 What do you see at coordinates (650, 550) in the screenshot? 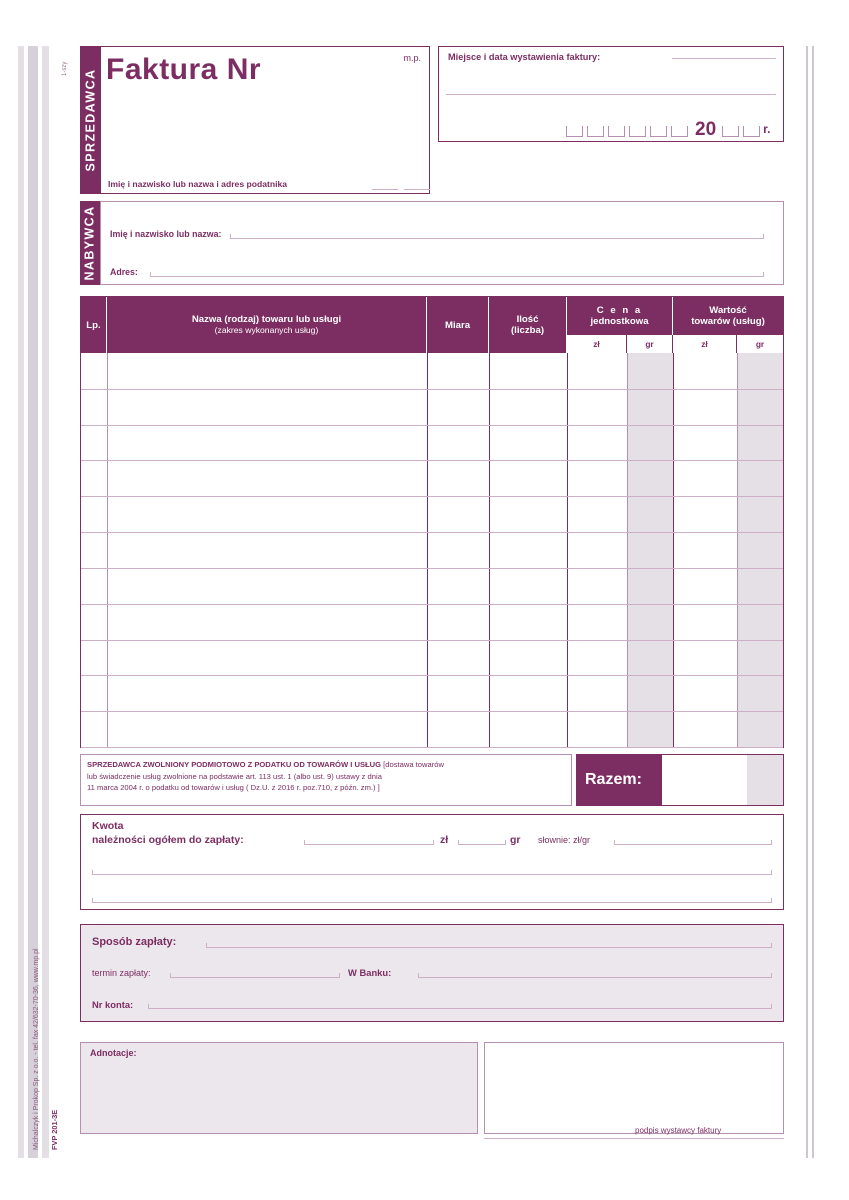
I see `cena-gr-shade` at bounding box center [650, 550].